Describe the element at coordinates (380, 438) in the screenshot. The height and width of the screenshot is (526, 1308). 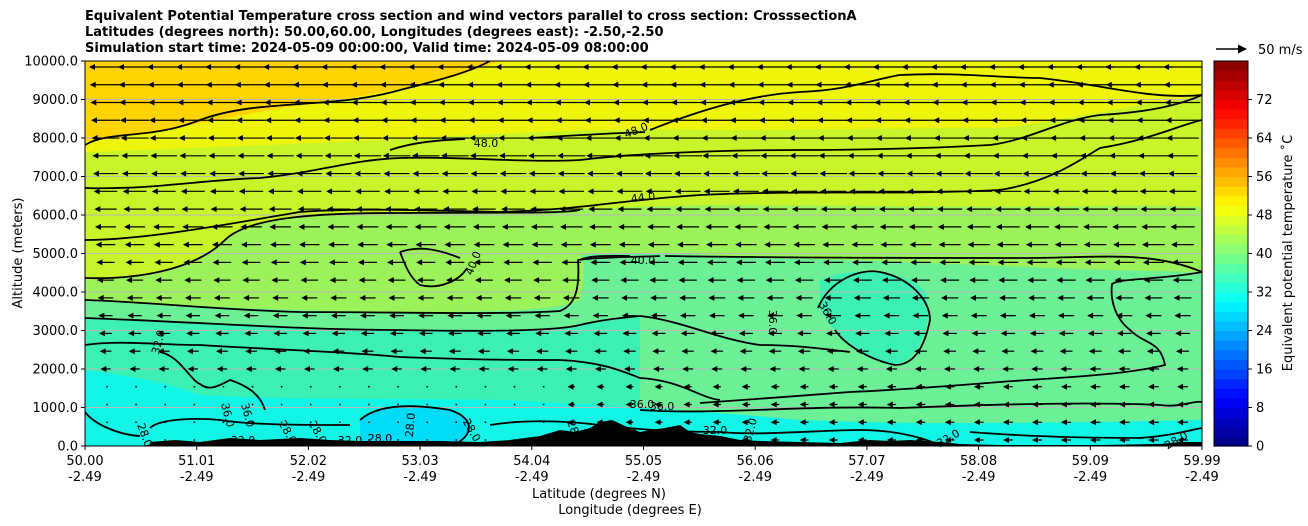
I see `contour-label-text: 28.0` at that location.